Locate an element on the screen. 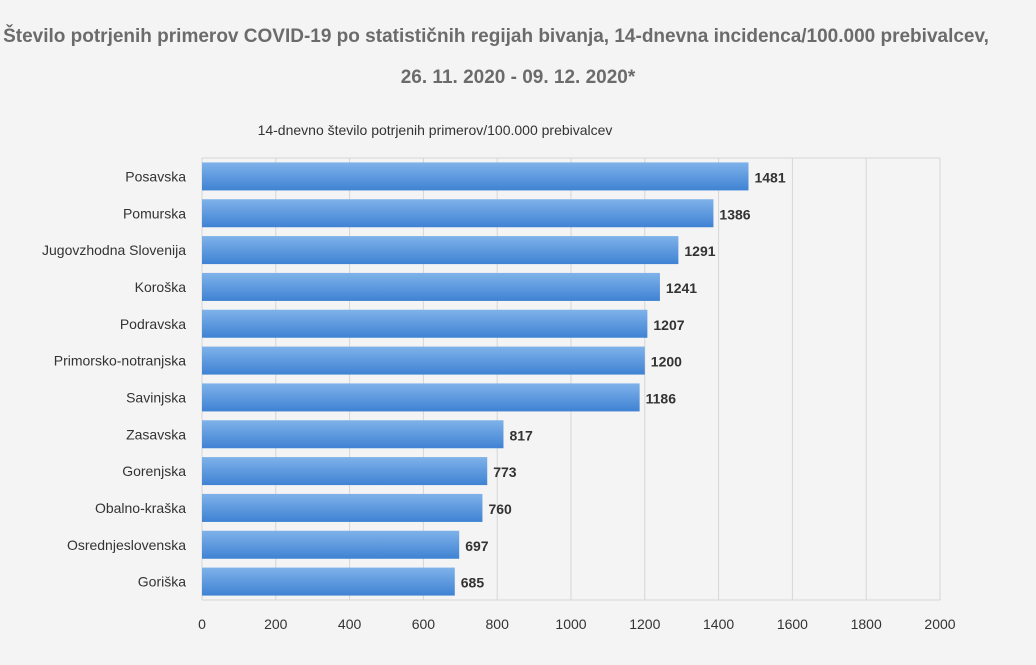 Image resolution: width=1036 pixels, height=665 pixels. data-label: 817 is located at coordinates (521, 435).